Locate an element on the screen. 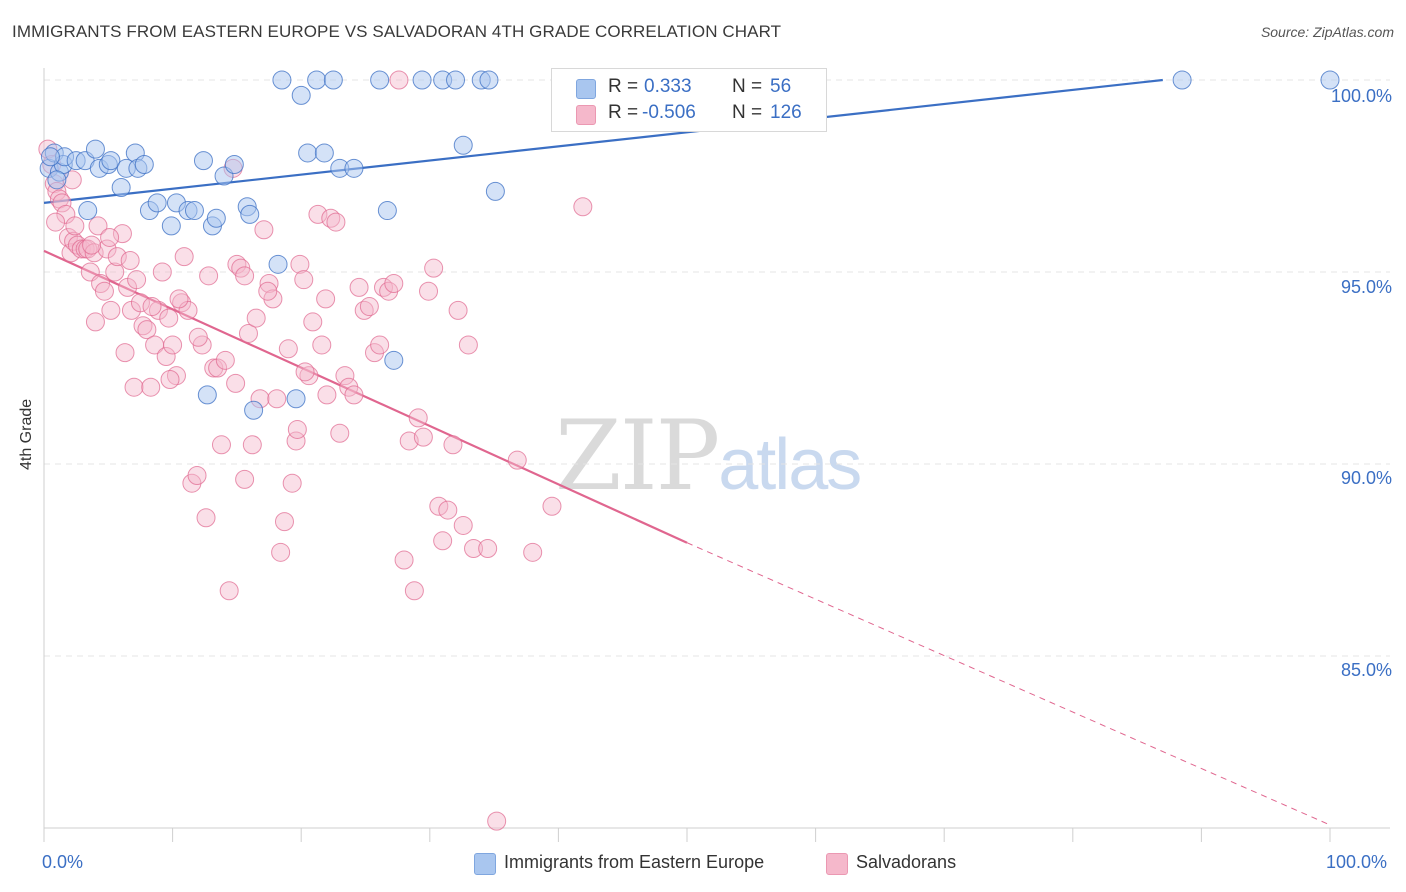 This screenshot has height=892, width=1406. legend-r-value: 0.333 is located at coordinates (668, 86).